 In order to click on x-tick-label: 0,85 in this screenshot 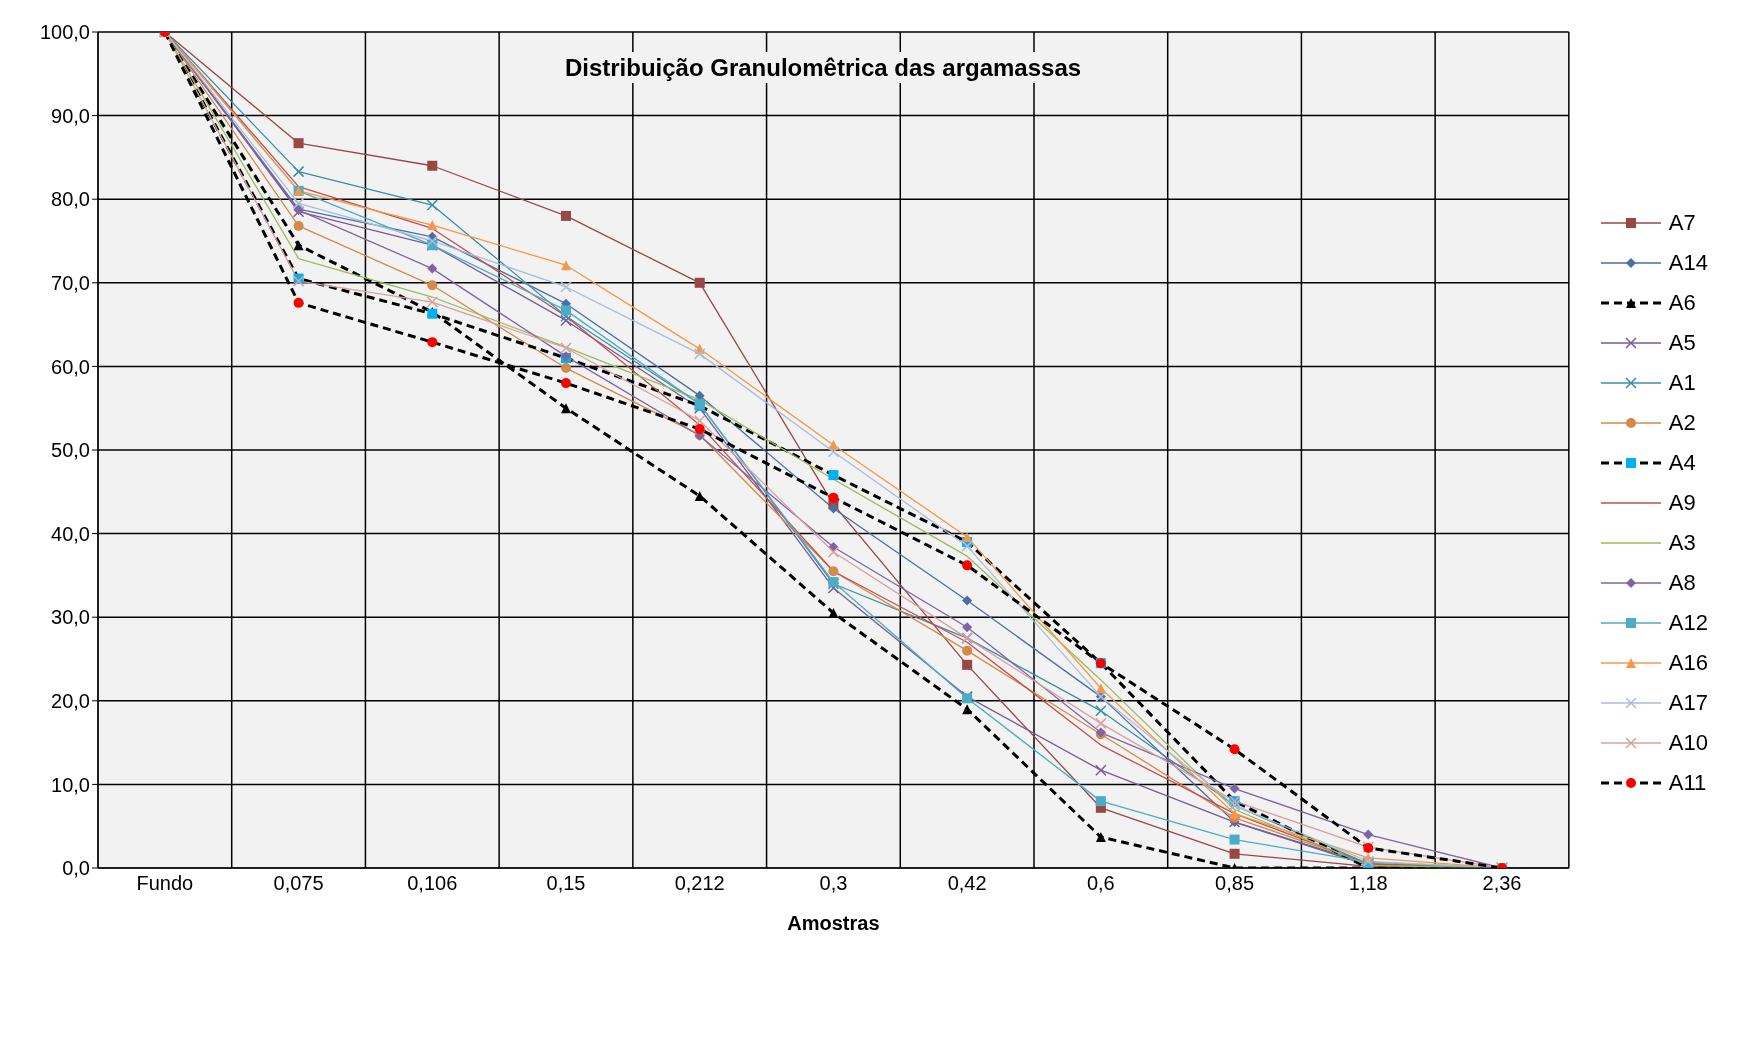, I will do `click(1235, 883)`.